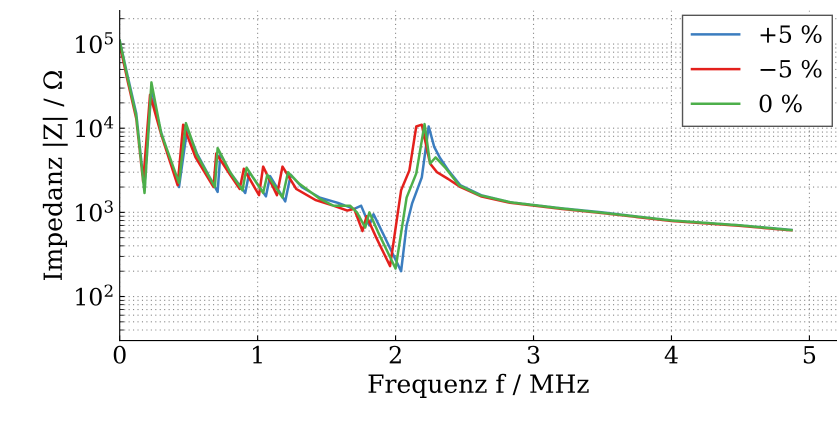  Describe the element at coordinates (791, 34) in the screenshot. I see `legend-label: +5 %` at that location.